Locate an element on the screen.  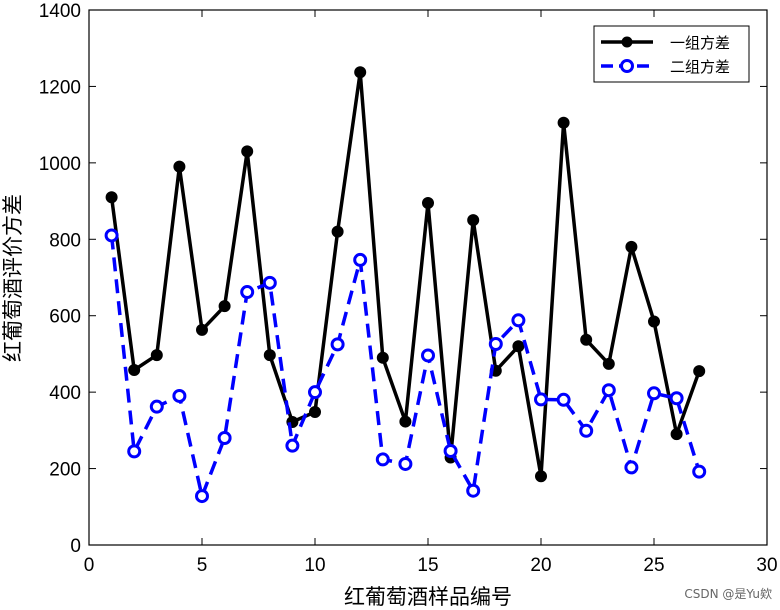
y-tick-label: 800 is located at coordinates (65, 240).